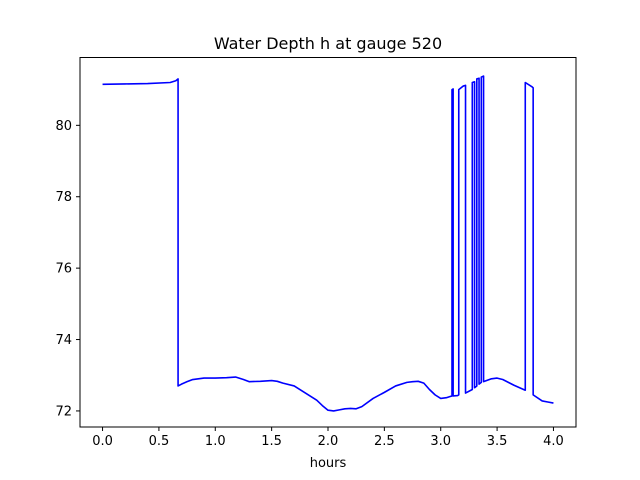 Image resolution: width=640 pixels, height=480 pixels. I want to click on x-tick-label: 4.0, so click(553, 441).